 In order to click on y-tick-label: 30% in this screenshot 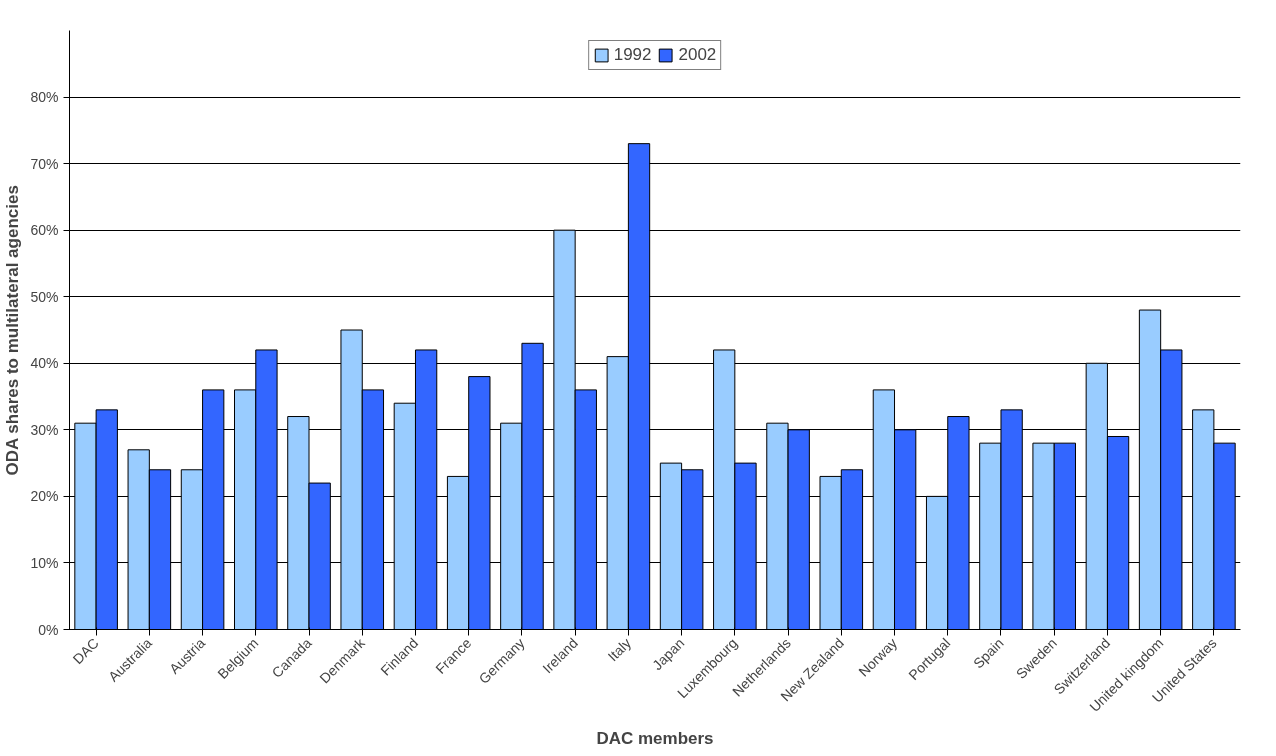, I will do `click(44, 429)`.